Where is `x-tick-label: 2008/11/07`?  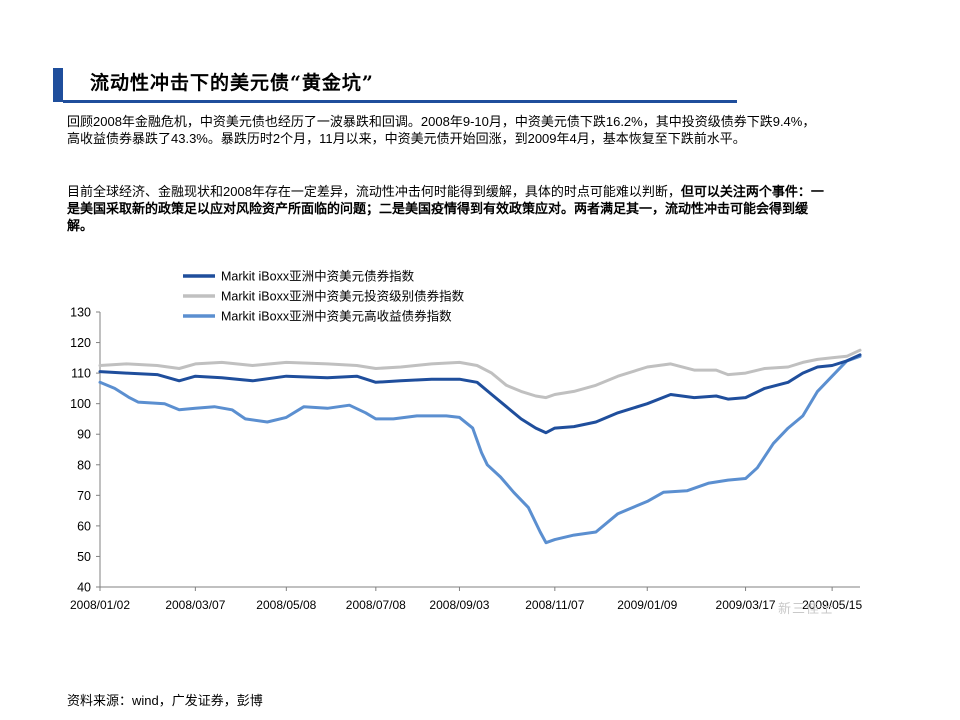
x-tick-label: 2008/11/07 is located at coordinates (554, 605).